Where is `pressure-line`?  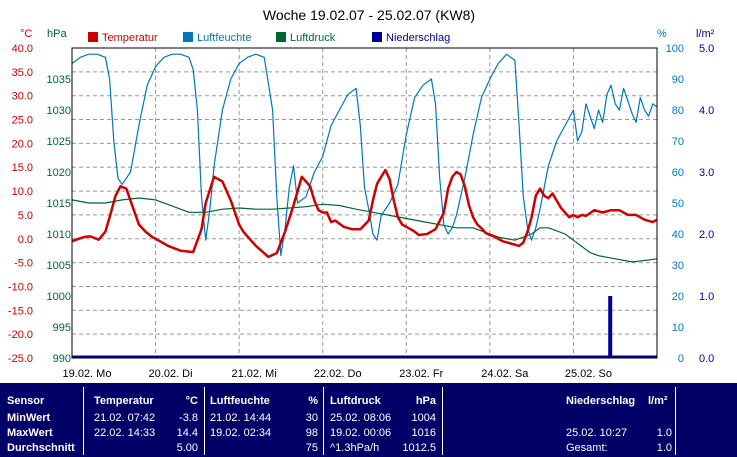
pressure-line is located at coordinates (364, 230).